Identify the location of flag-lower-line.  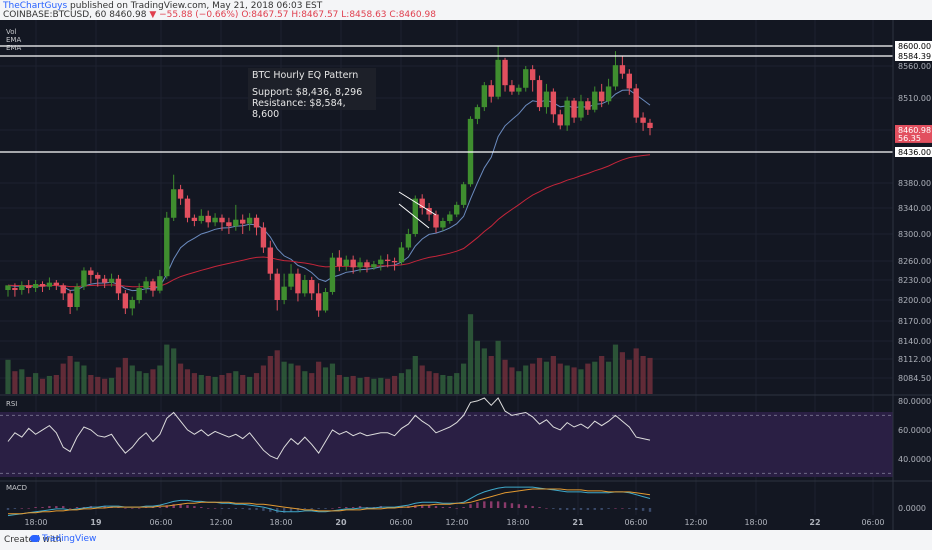
(414, 216).